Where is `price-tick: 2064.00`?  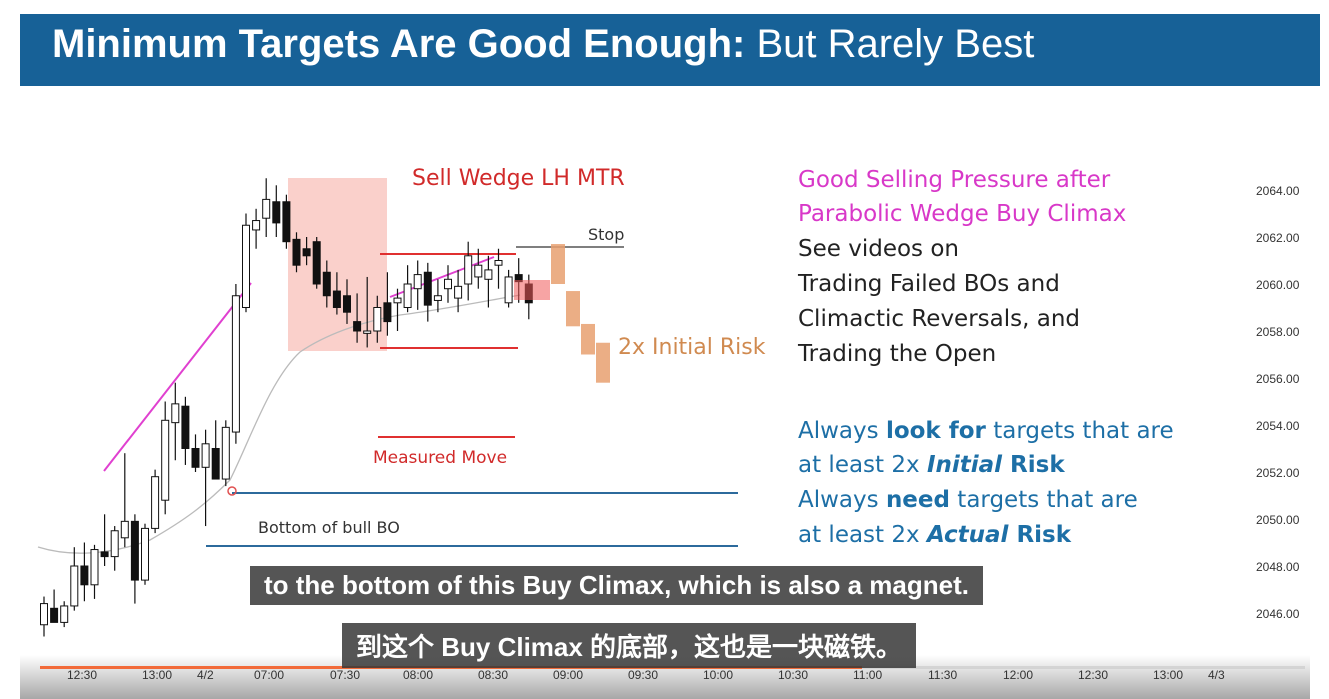 price-tick: 2064.00 is located at coordinates (1278, 191).